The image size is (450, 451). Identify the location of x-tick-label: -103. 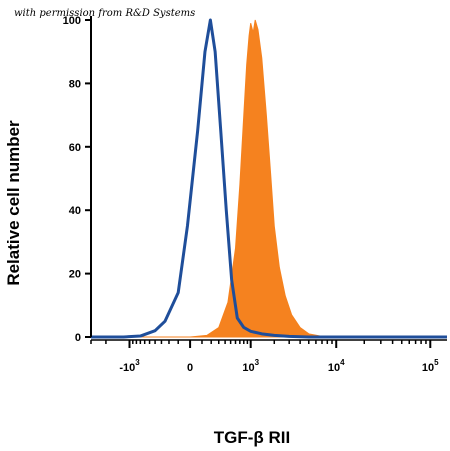
(129, 366).